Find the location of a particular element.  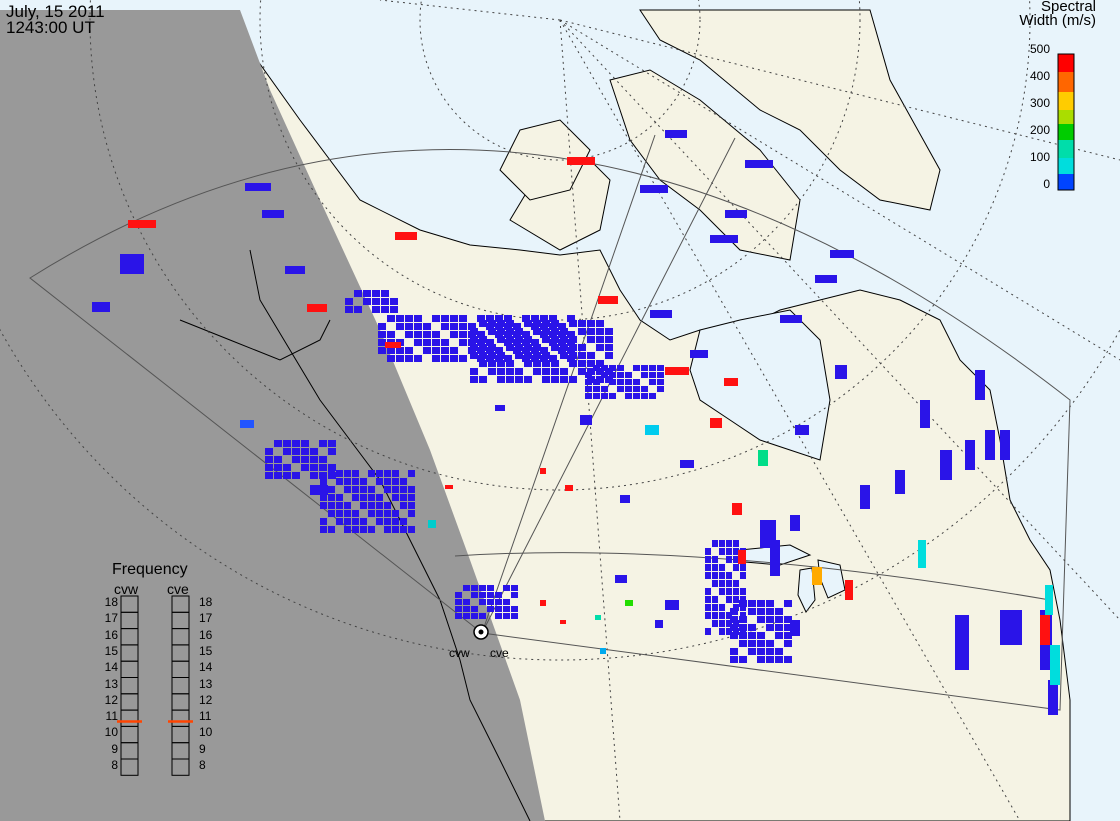

colorbar-teal is located at coordinates (1066, 149).